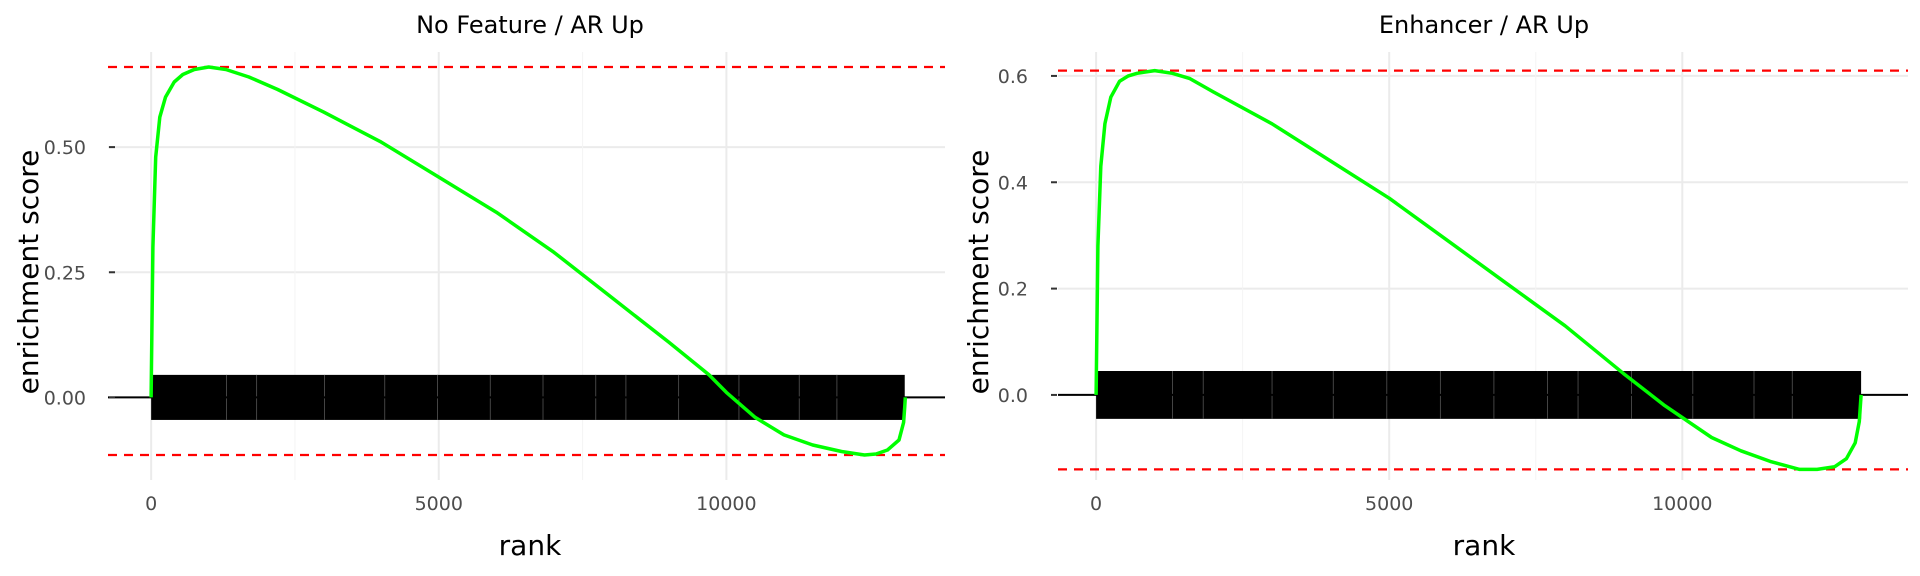 The width and height of the screenshot is (1920, 576). I want to click on panel-title: Enhancer / AR Up, so click(1484, 25).